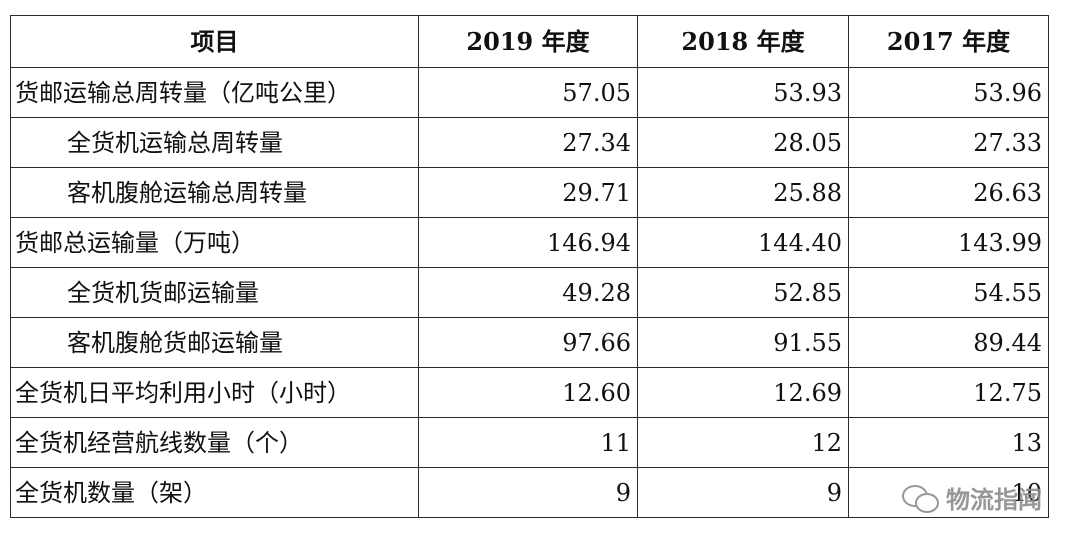 Image resolution: width=1080 pixels, height=548 pixels. Describe the element at coordinates (743, 492) in the screenshot. I see `cell-2018: 9` at that location.